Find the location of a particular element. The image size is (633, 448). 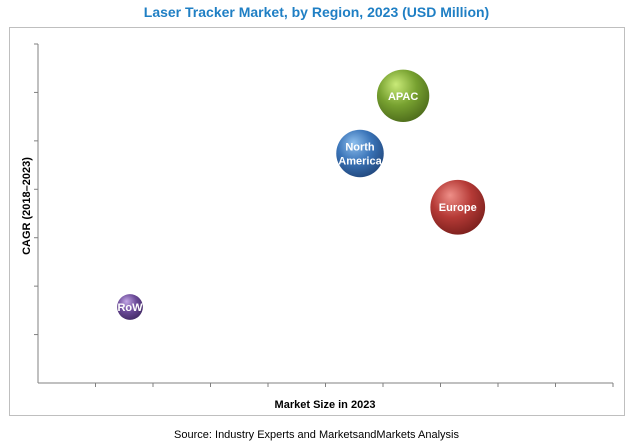

bubble-apac-mark is located at coordinates (403, 95).